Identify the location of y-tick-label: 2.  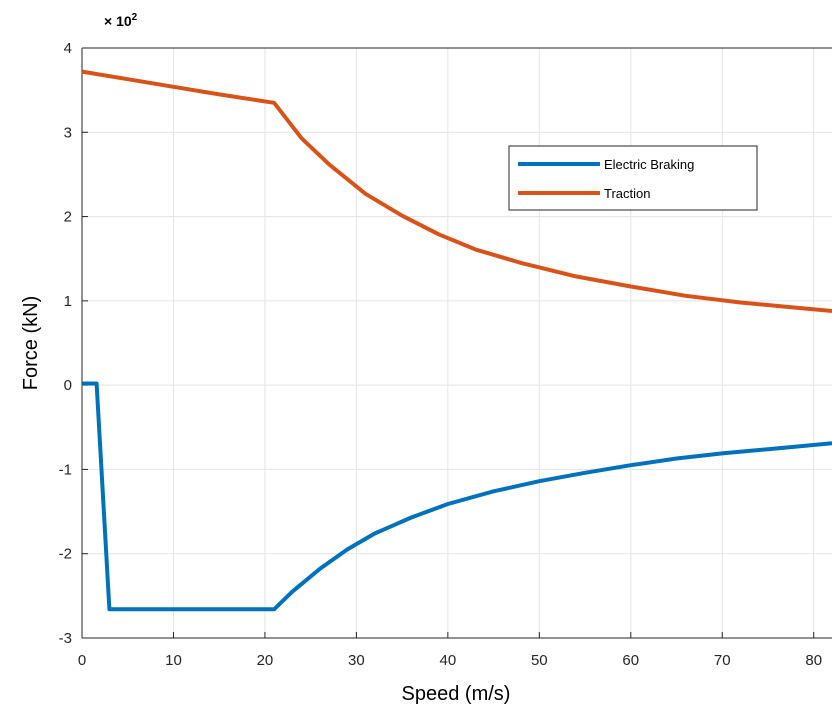
(68, 217).